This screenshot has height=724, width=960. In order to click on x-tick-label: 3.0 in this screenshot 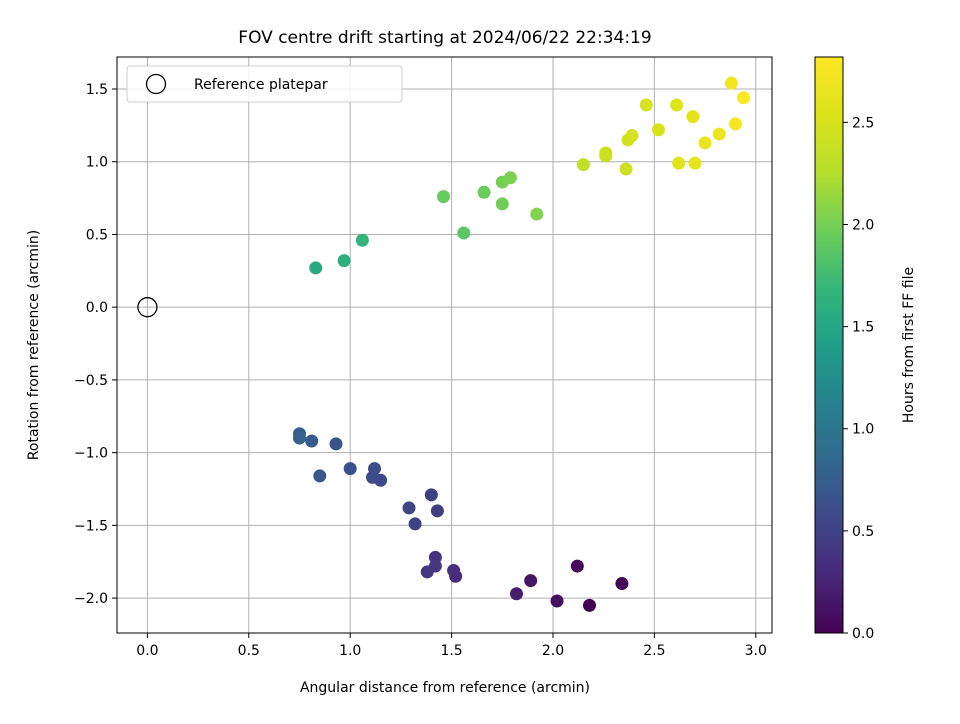, I will do `click(756, 651)`.